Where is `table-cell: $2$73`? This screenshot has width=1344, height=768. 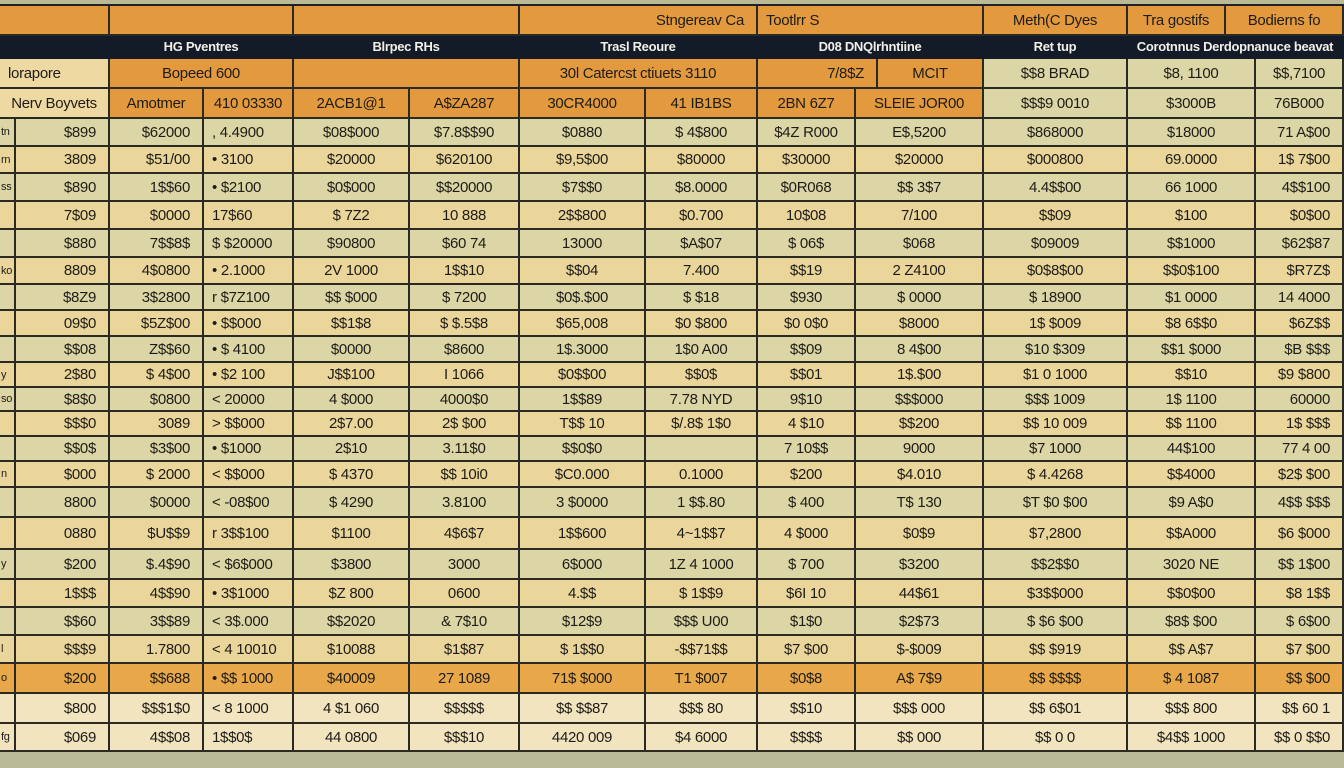
table-cell: $2$73 is located at coordinates (920, 622).